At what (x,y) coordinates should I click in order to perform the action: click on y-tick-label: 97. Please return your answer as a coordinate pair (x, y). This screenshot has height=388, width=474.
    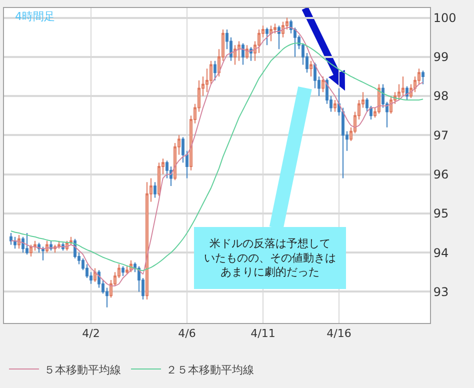
    Looking at the image, I should click on (441, 135).